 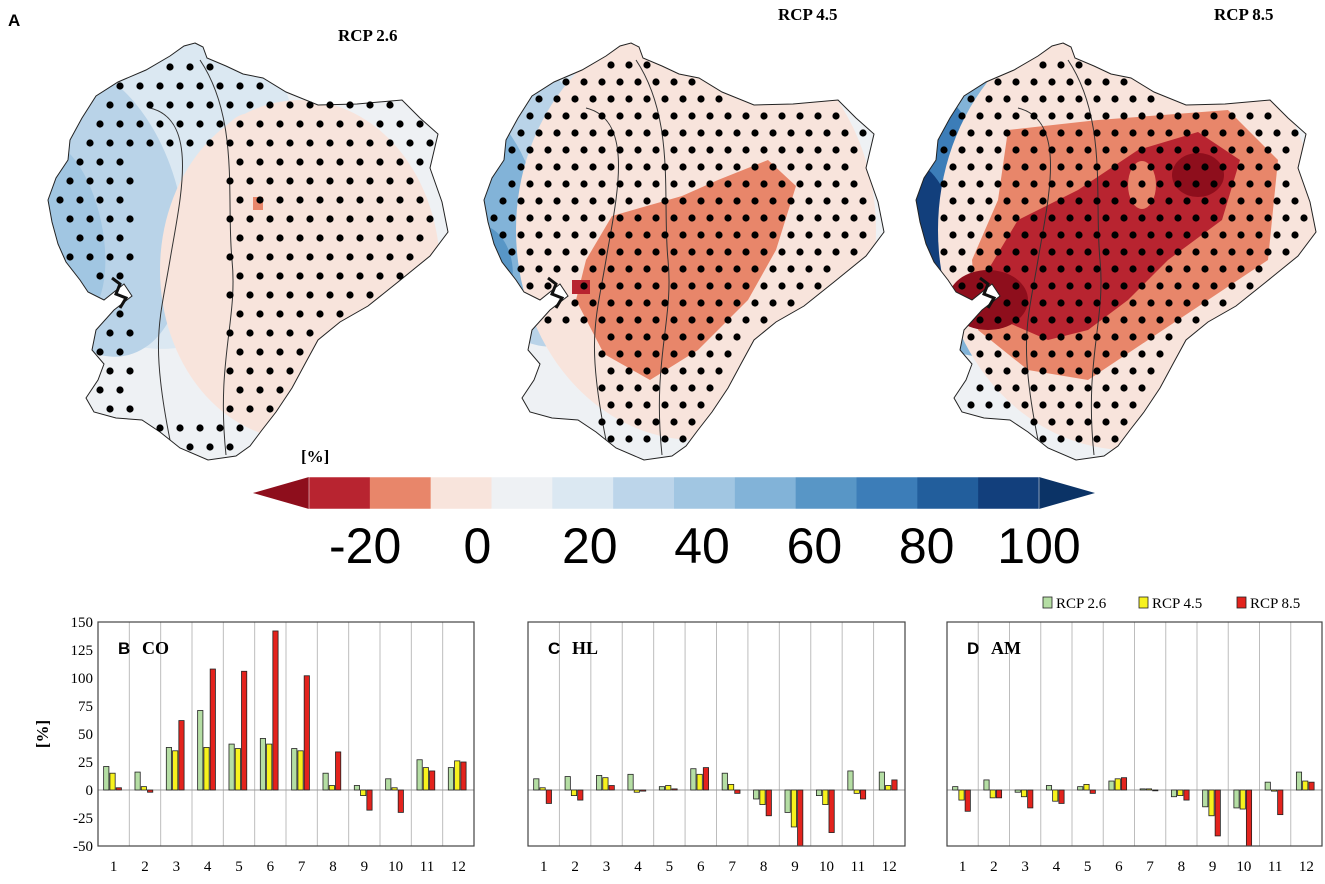 I want to click on bar-rcp45, so click(x=300, y=770).